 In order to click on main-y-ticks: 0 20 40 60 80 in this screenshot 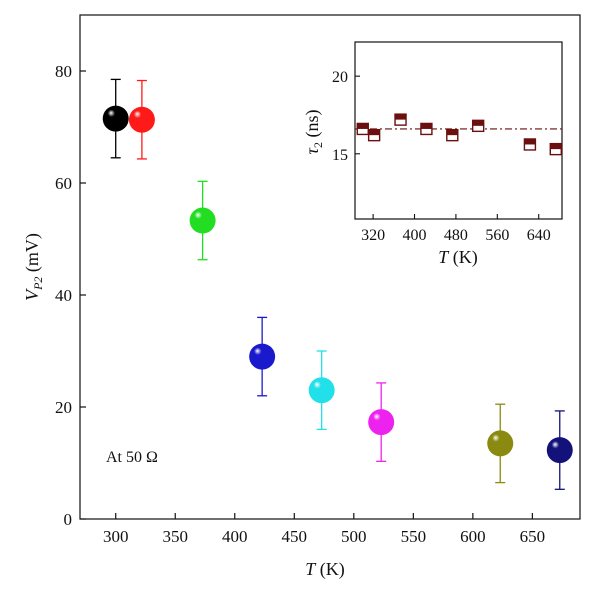, I will do `click(70, 295)`.